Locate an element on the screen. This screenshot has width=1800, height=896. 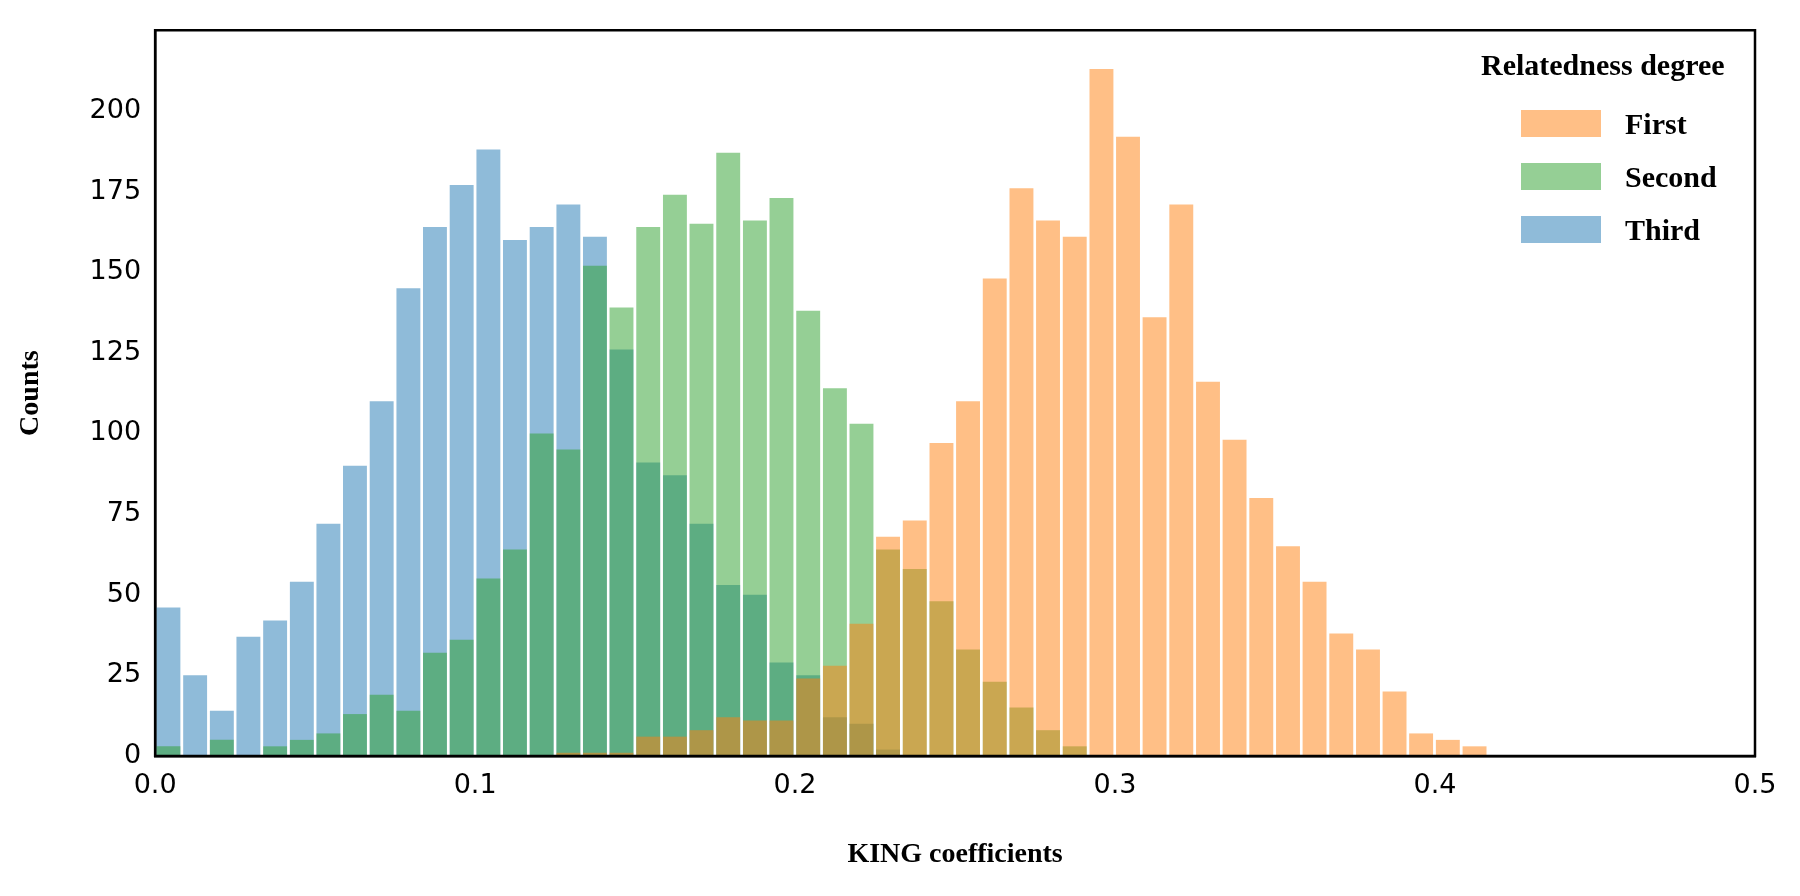
y-tick-label: 100 is located at coordinates (115, 431).